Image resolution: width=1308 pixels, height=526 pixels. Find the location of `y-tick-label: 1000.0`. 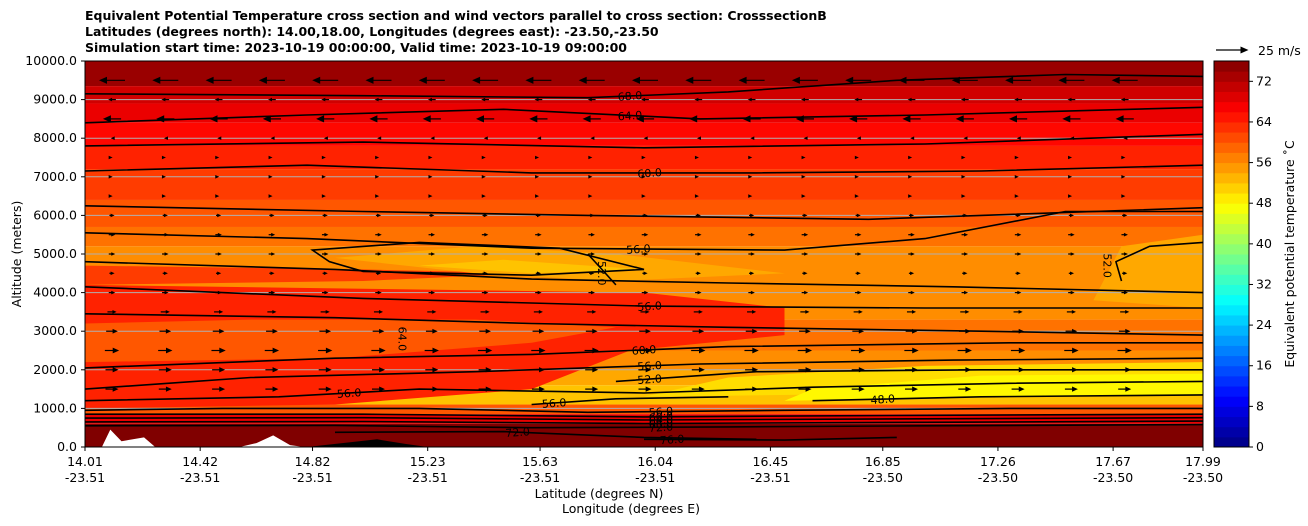

y-tick-label: 1000.0 is located at coordinates (55, 407).